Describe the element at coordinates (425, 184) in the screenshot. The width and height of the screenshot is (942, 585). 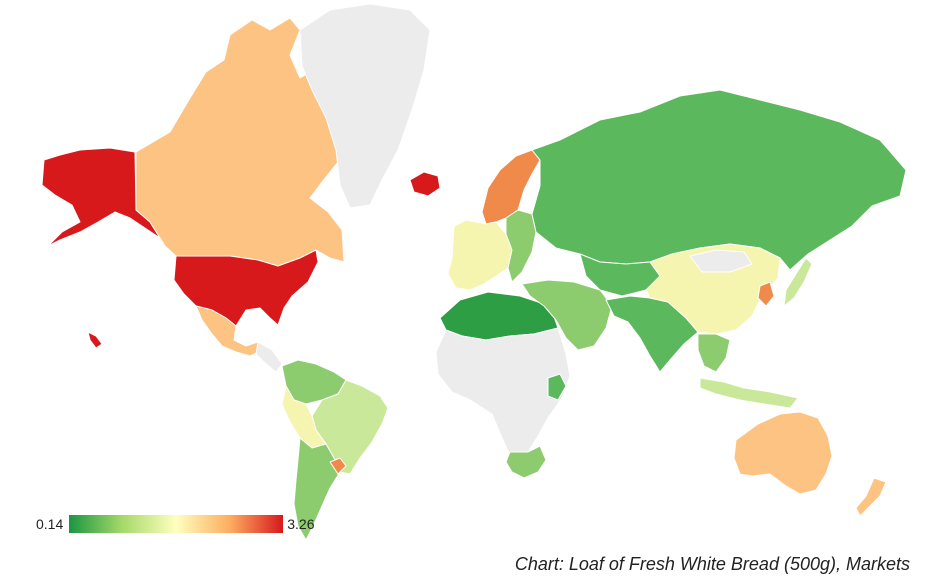
I see `region-iceland` at that location.